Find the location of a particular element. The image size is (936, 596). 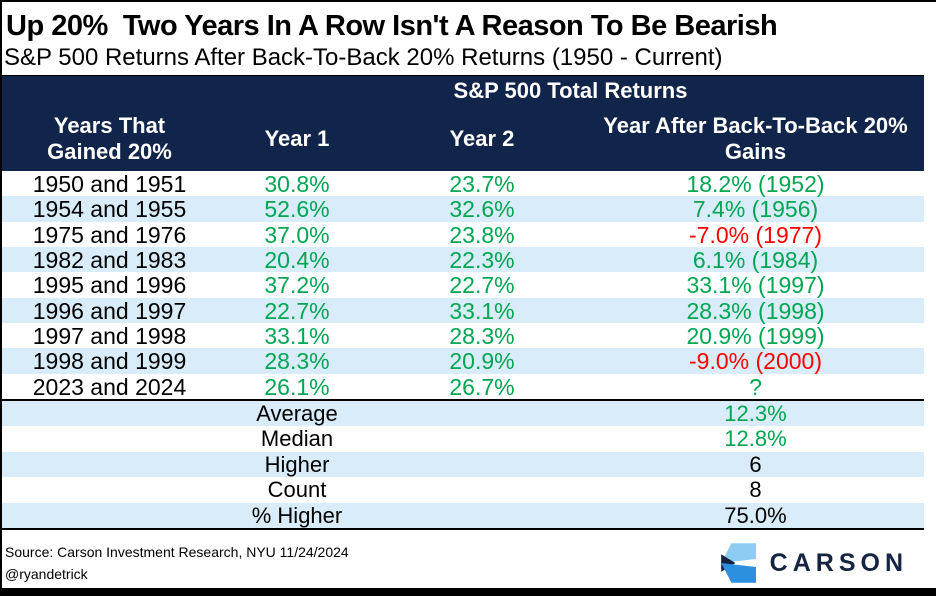

year1-cell: 28.3% is located at coordinates (297, 361).